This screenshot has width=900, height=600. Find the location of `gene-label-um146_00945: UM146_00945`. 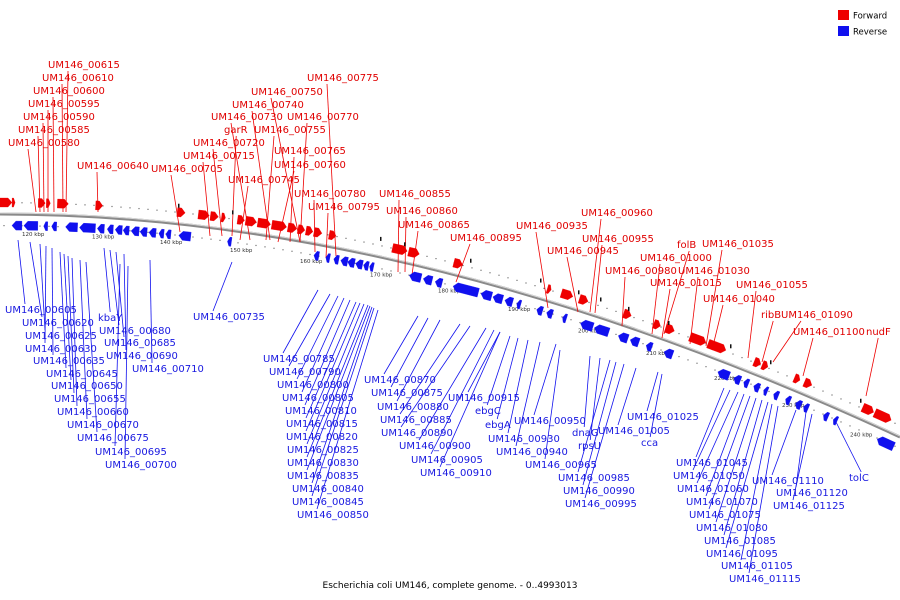

gene-label-um146_00945: UM146_00945 is located at coordinates (583, 251).